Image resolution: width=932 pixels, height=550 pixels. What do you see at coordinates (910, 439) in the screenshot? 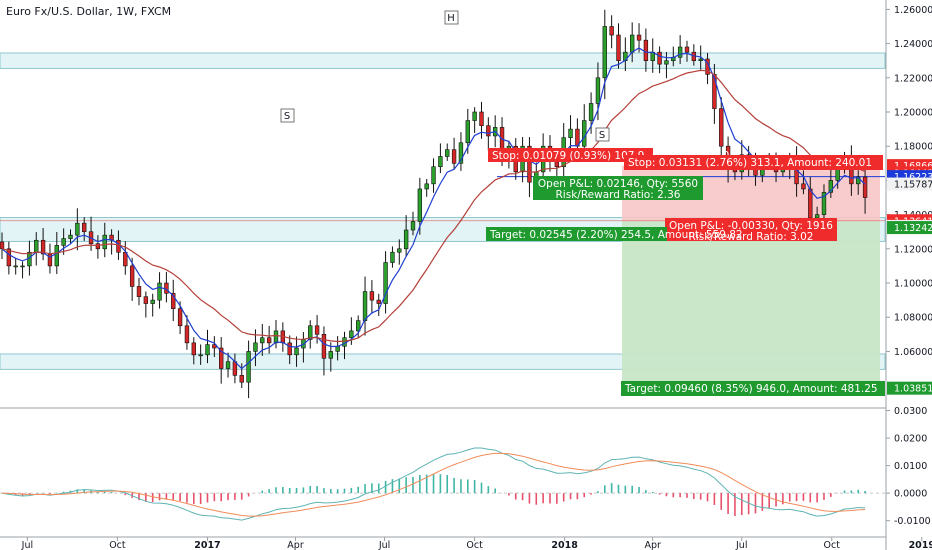
I see `macd-tick-label: 0.0200` at bounding box center [910, 439].